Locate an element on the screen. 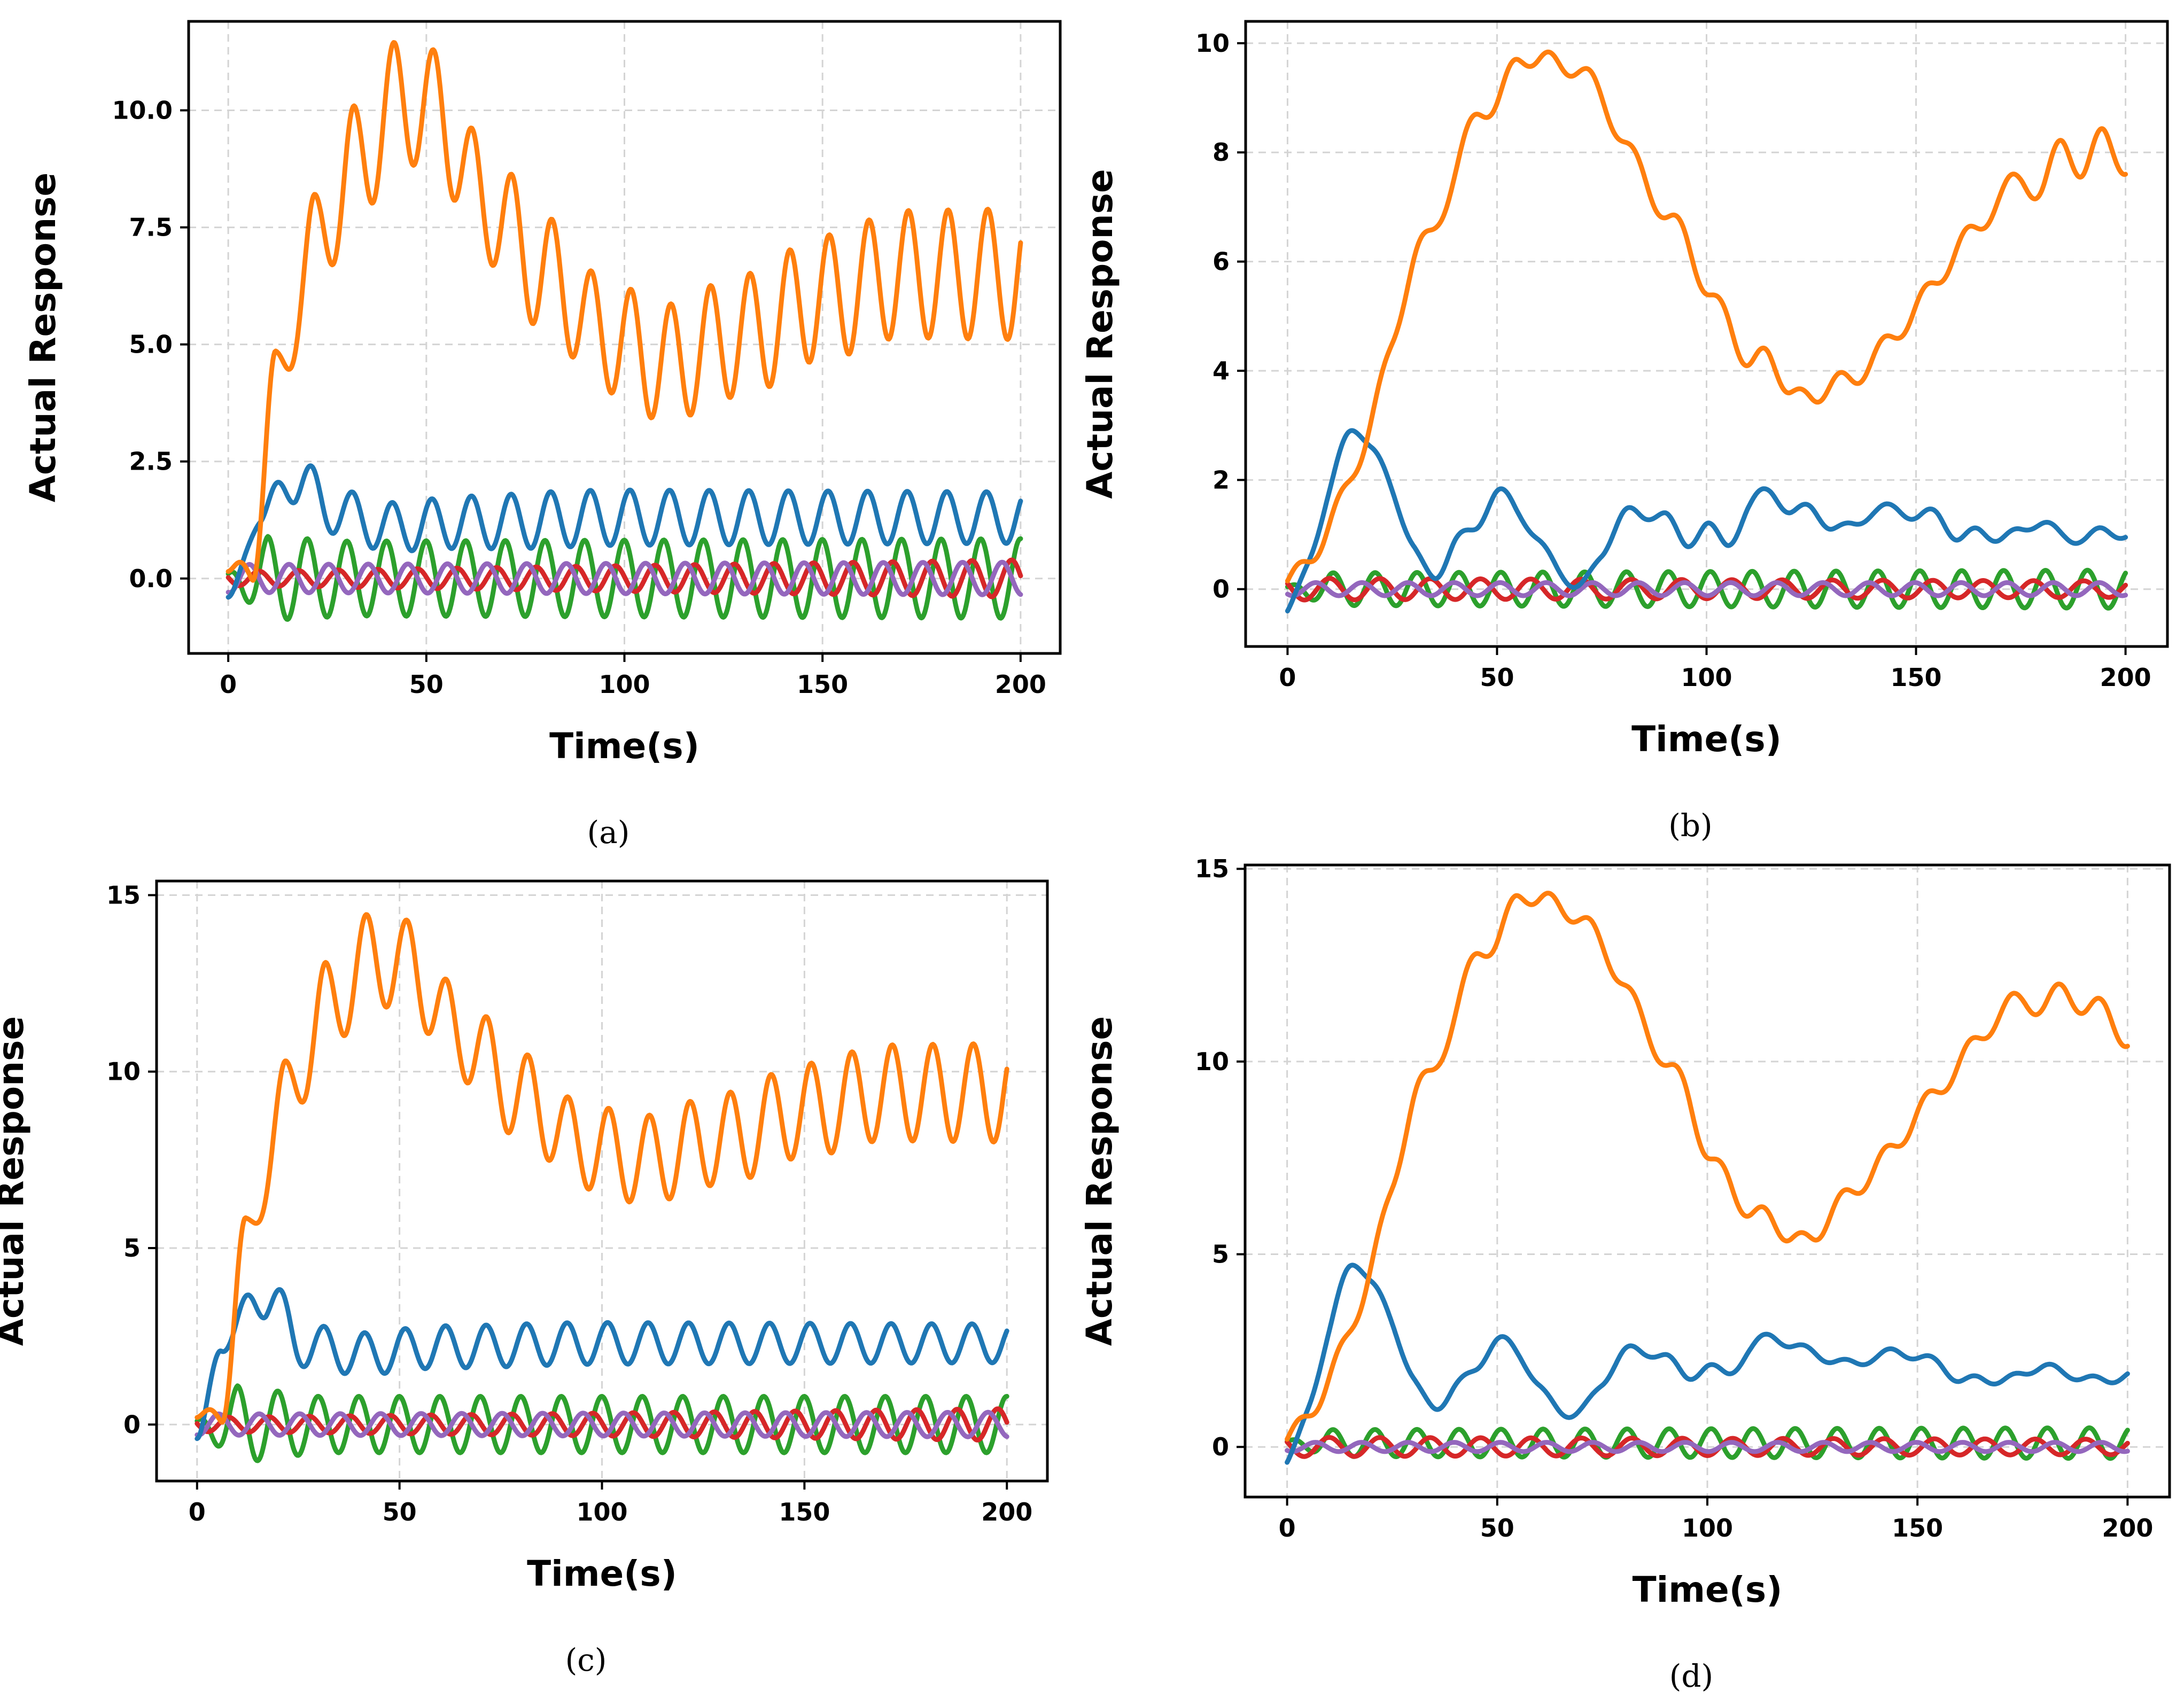  y-tick-label: 2 is located at coordinates (1222, 480).